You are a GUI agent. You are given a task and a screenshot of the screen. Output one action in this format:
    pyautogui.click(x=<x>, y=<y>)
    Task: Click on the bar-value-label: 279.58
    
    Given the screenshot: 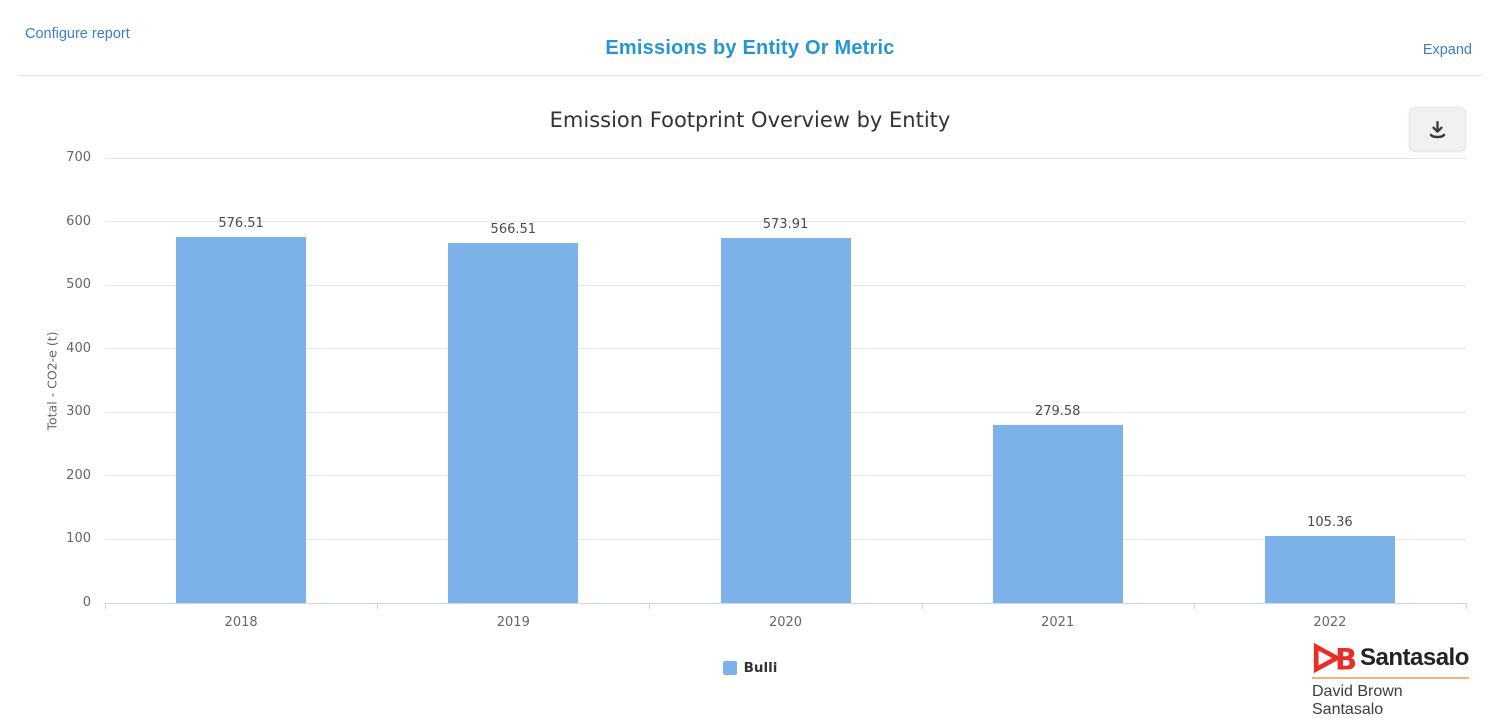 What is the action you would take?
    pyautogui.click(x=1057, y=412)
    